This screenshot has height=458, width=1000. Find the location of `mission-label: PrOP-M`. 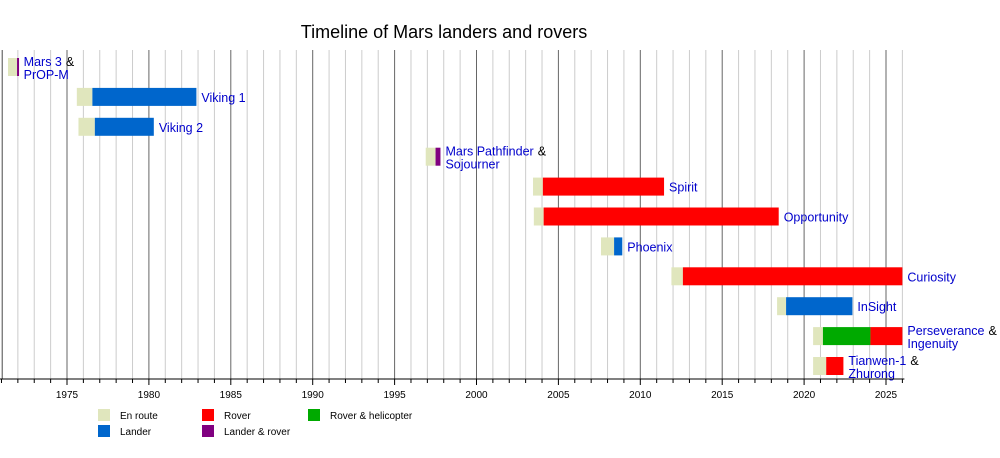

mission-label: PrOP-M is located at coordinates (46, 75).